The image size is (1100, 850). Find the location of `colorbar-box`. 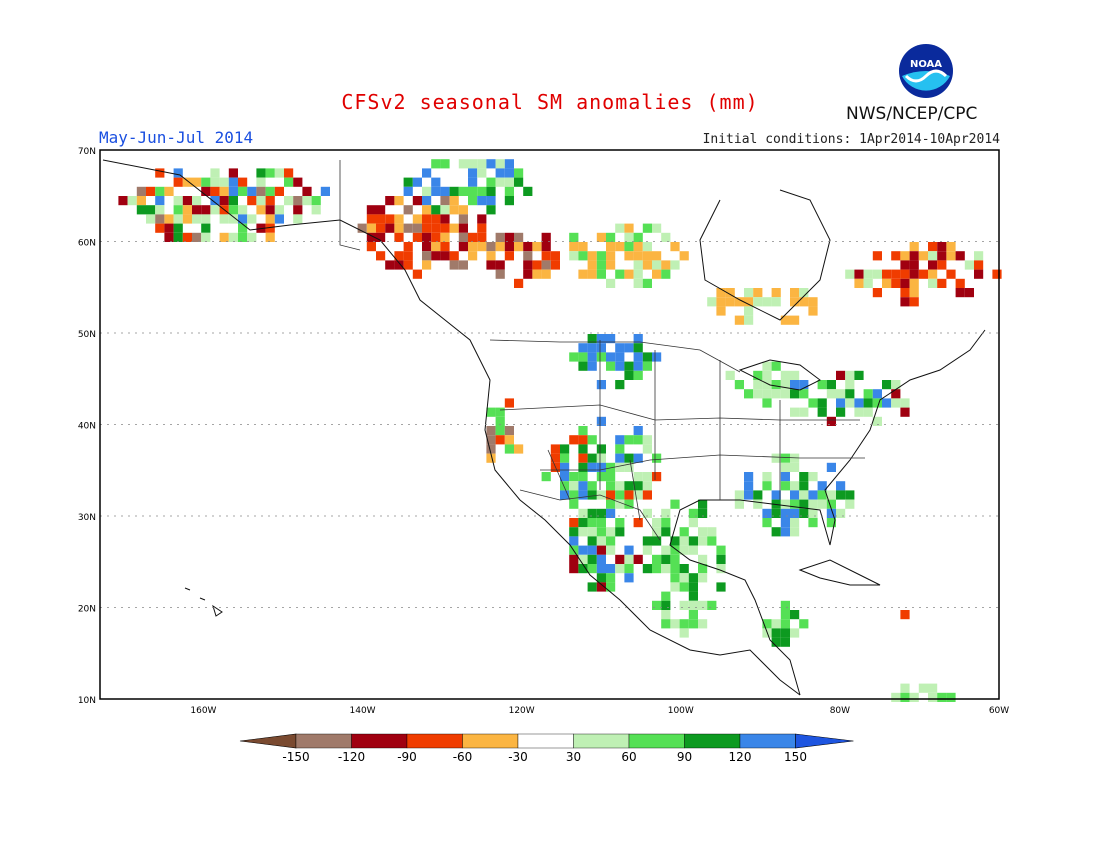

colorbar-box is located at coordinates (767, 741).